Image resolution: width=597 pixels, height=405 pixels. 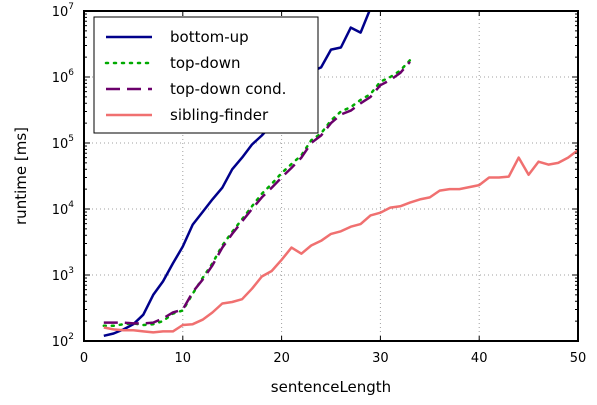 I want to click on y-axis-label: runtime [ms], so click(x=21, y=176).